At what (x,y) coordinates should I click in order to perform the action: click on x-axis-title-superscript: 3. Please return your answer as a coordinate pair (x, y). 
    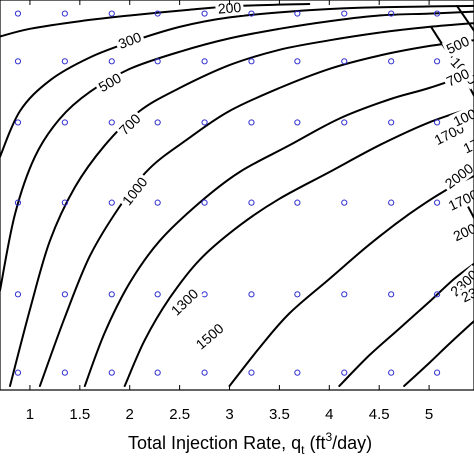
    Looking at the image, I should click on (328, 437).